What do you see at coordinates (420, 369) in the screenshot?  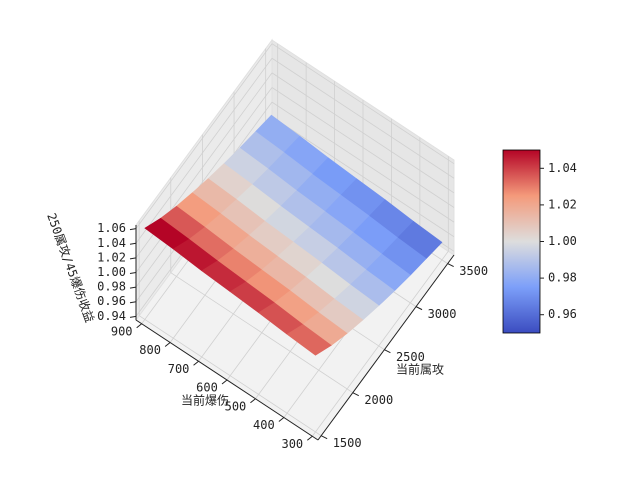 I see `x-axis-label: 当前属攻` at bounding box center [420, 369].